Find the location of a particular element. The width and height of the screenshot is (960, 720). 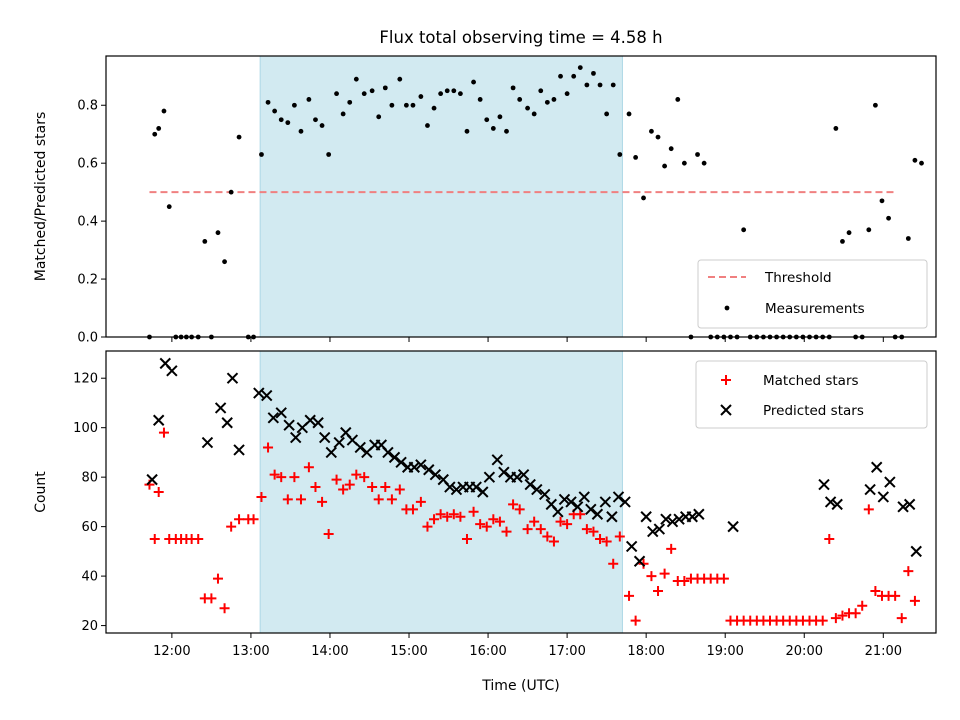

y-tick-label: 120 is located at coordinates (85, 379).